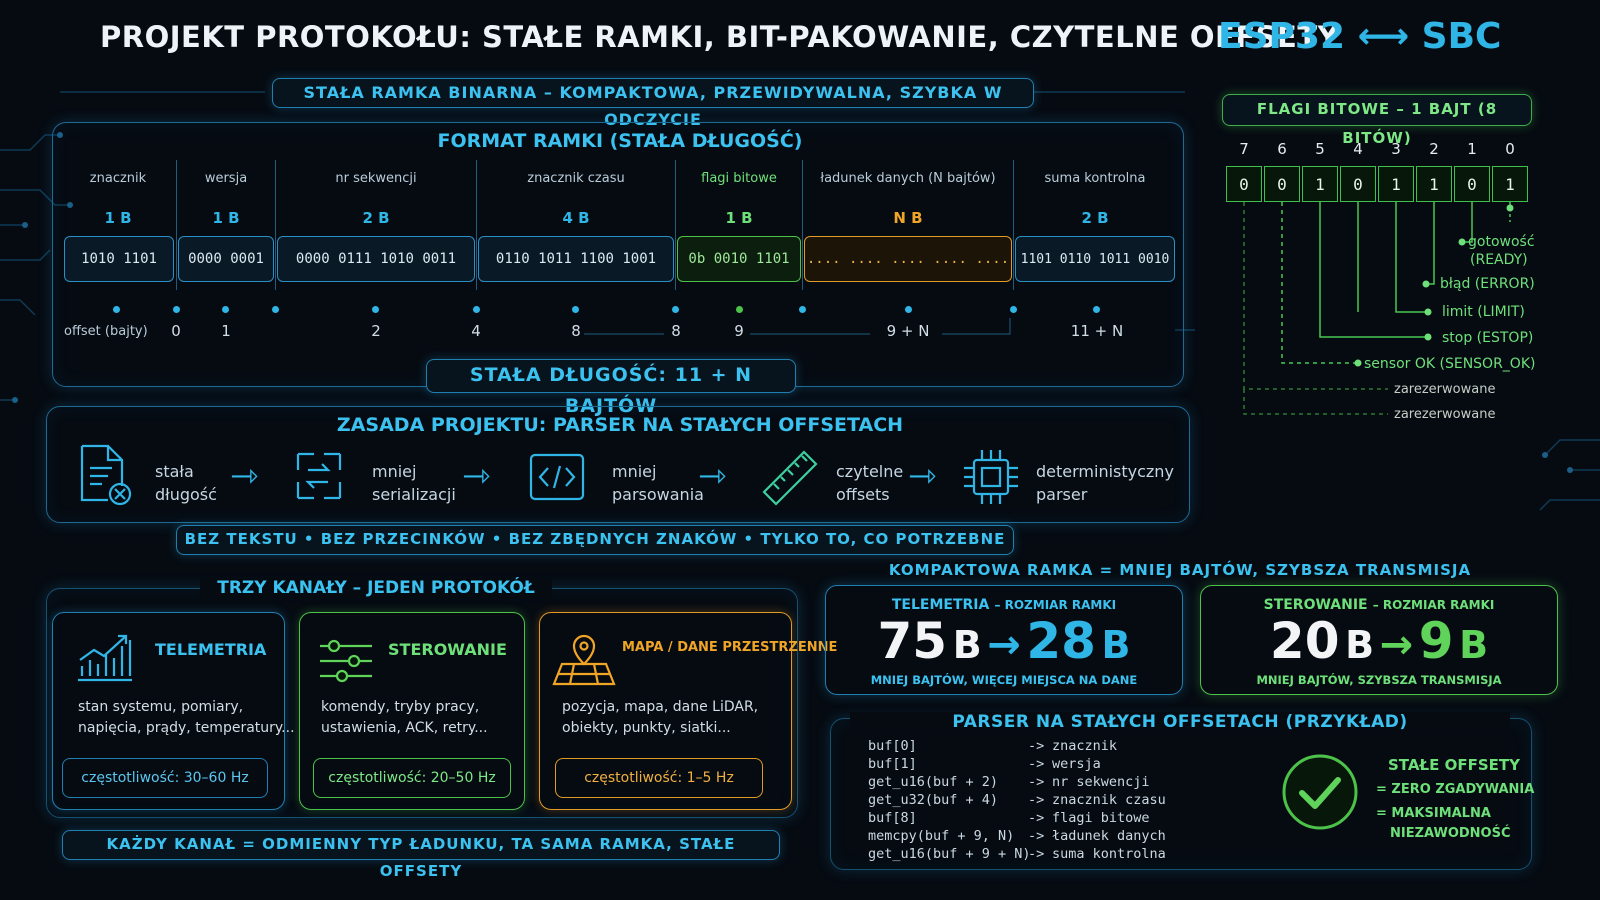 Image resolution: width=1600 pixels, height=900 pixels. I want to click on channel-map-freq: częstotliwość: 1–5 Hz, so click(659, 778).